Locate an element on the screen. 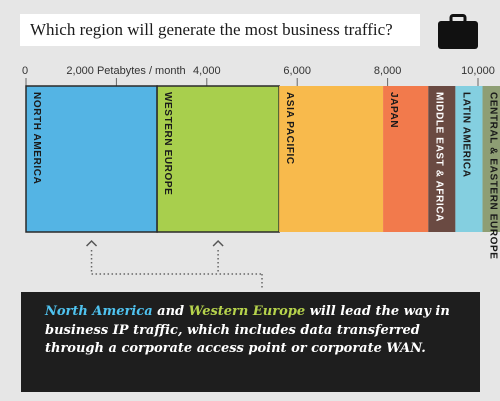 The height and width of the screenshot is (401, 500). bar-label: LATIN AMERICA is located at coordinates (465, 135).